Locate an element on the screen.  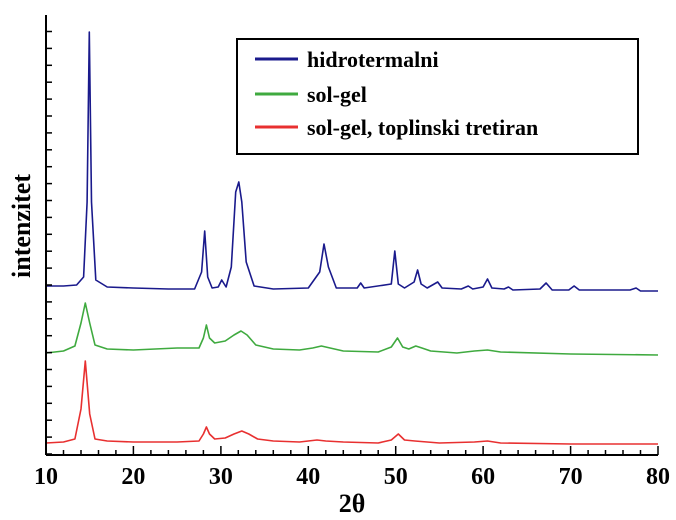
x-tick-label: 10 is located at coordinates (46, 477).